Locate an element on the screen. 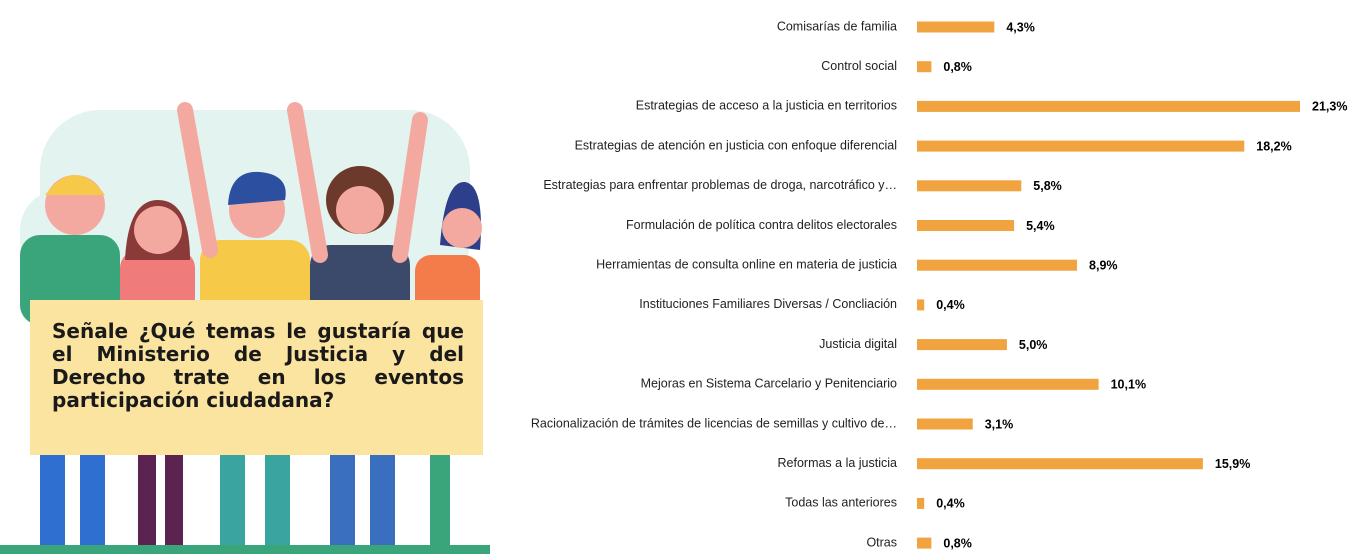  category-label: Reformas a la justicia is located at coordinates (838, 463).